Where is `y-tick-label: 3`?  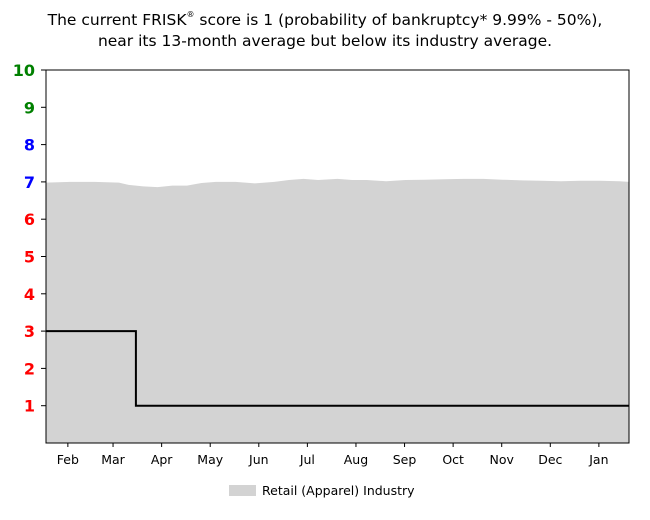 y-tick-label: 3 is located at coordinates (29, 331).